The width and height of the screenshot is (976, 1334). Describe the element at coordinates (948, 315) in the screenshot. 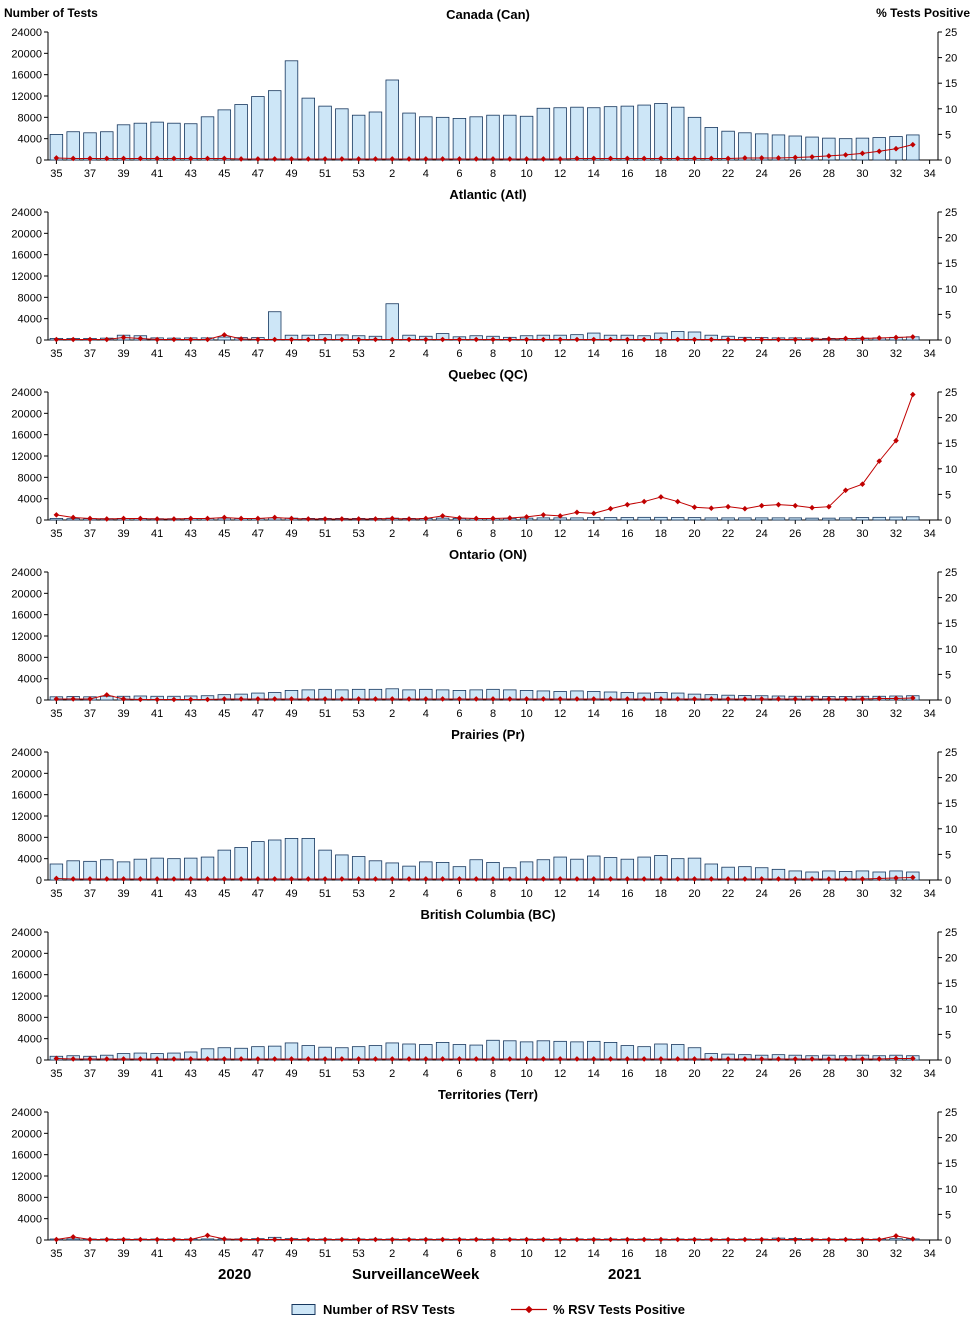

I see `svg-text: 5` at that location.